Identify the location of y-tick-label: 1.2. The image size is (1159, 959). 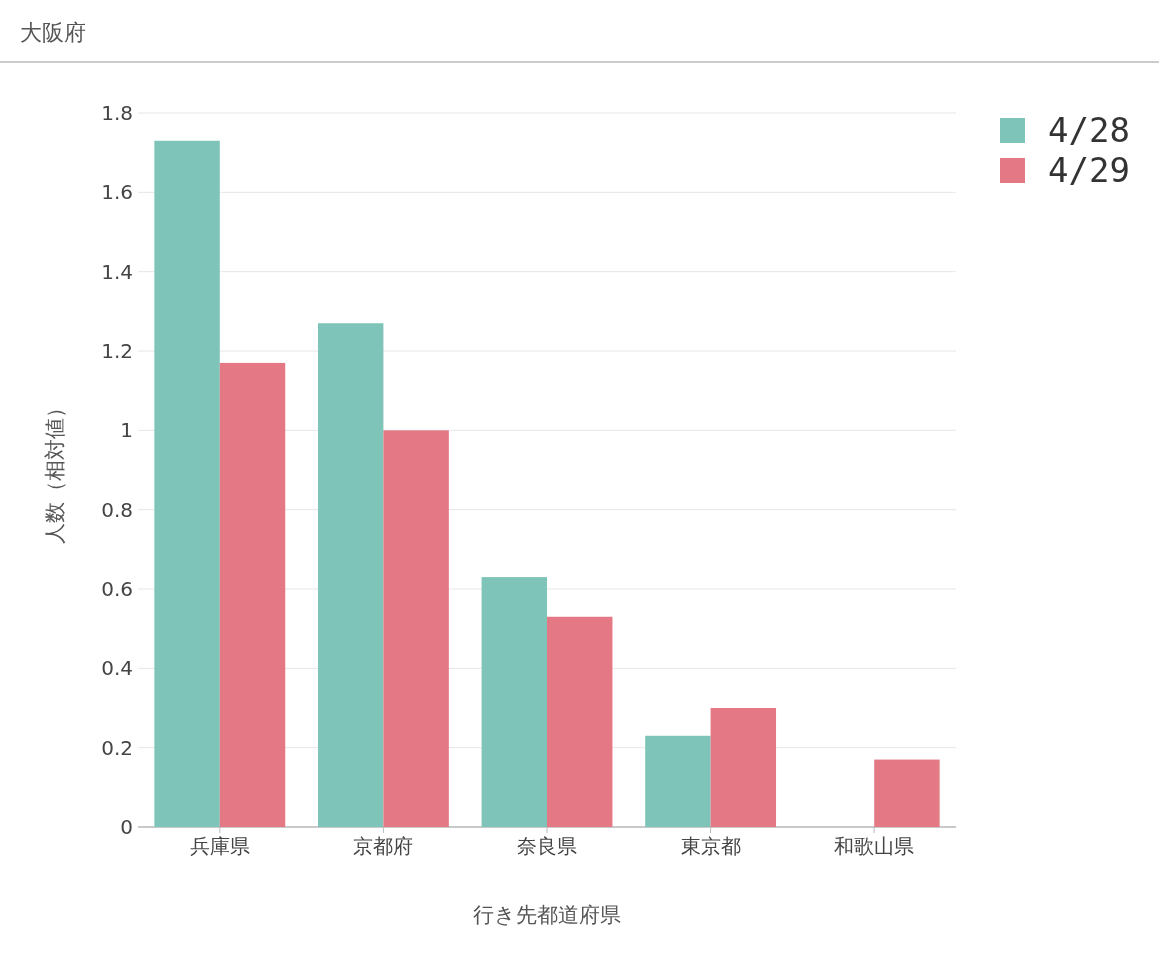
(117, 351).